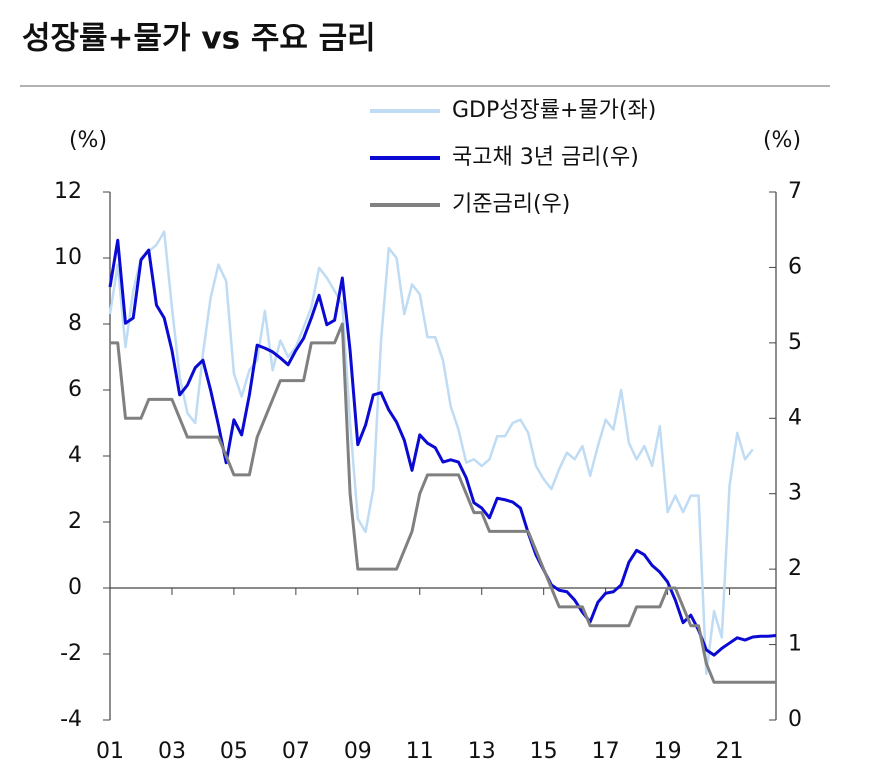  What do you see at coordinates (795, 568) in the screenshot?
I see `y2-tick-label: 2` at bounding box center [795, 568].